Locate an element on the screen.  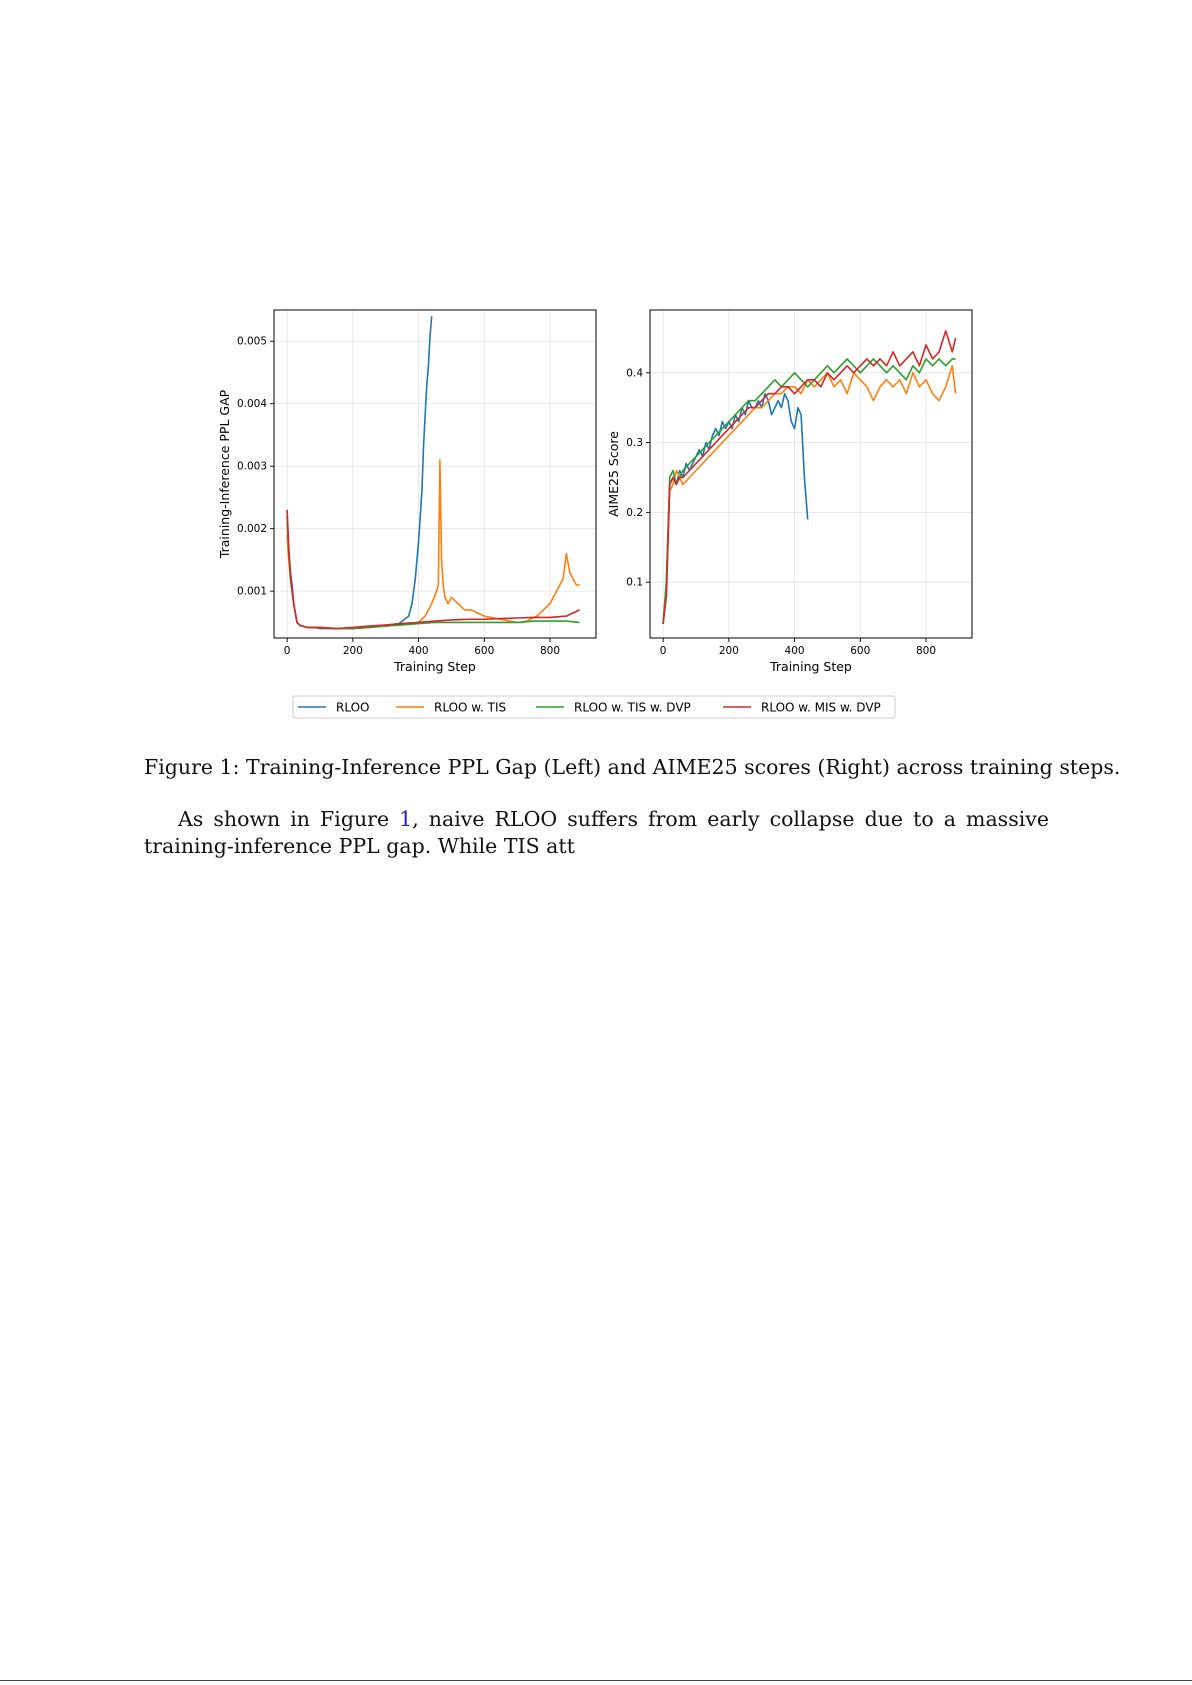
right-series-rloo-w-tis is located at coordinates (809, 495).